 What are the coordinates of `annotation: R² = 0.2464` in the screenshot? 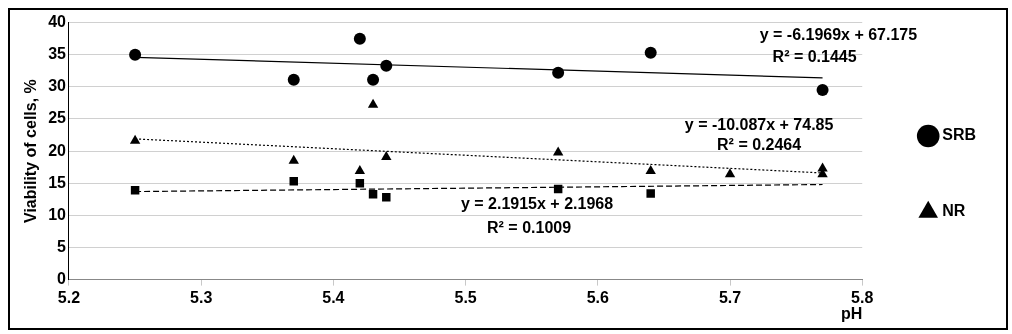 It's located at (759, 145).